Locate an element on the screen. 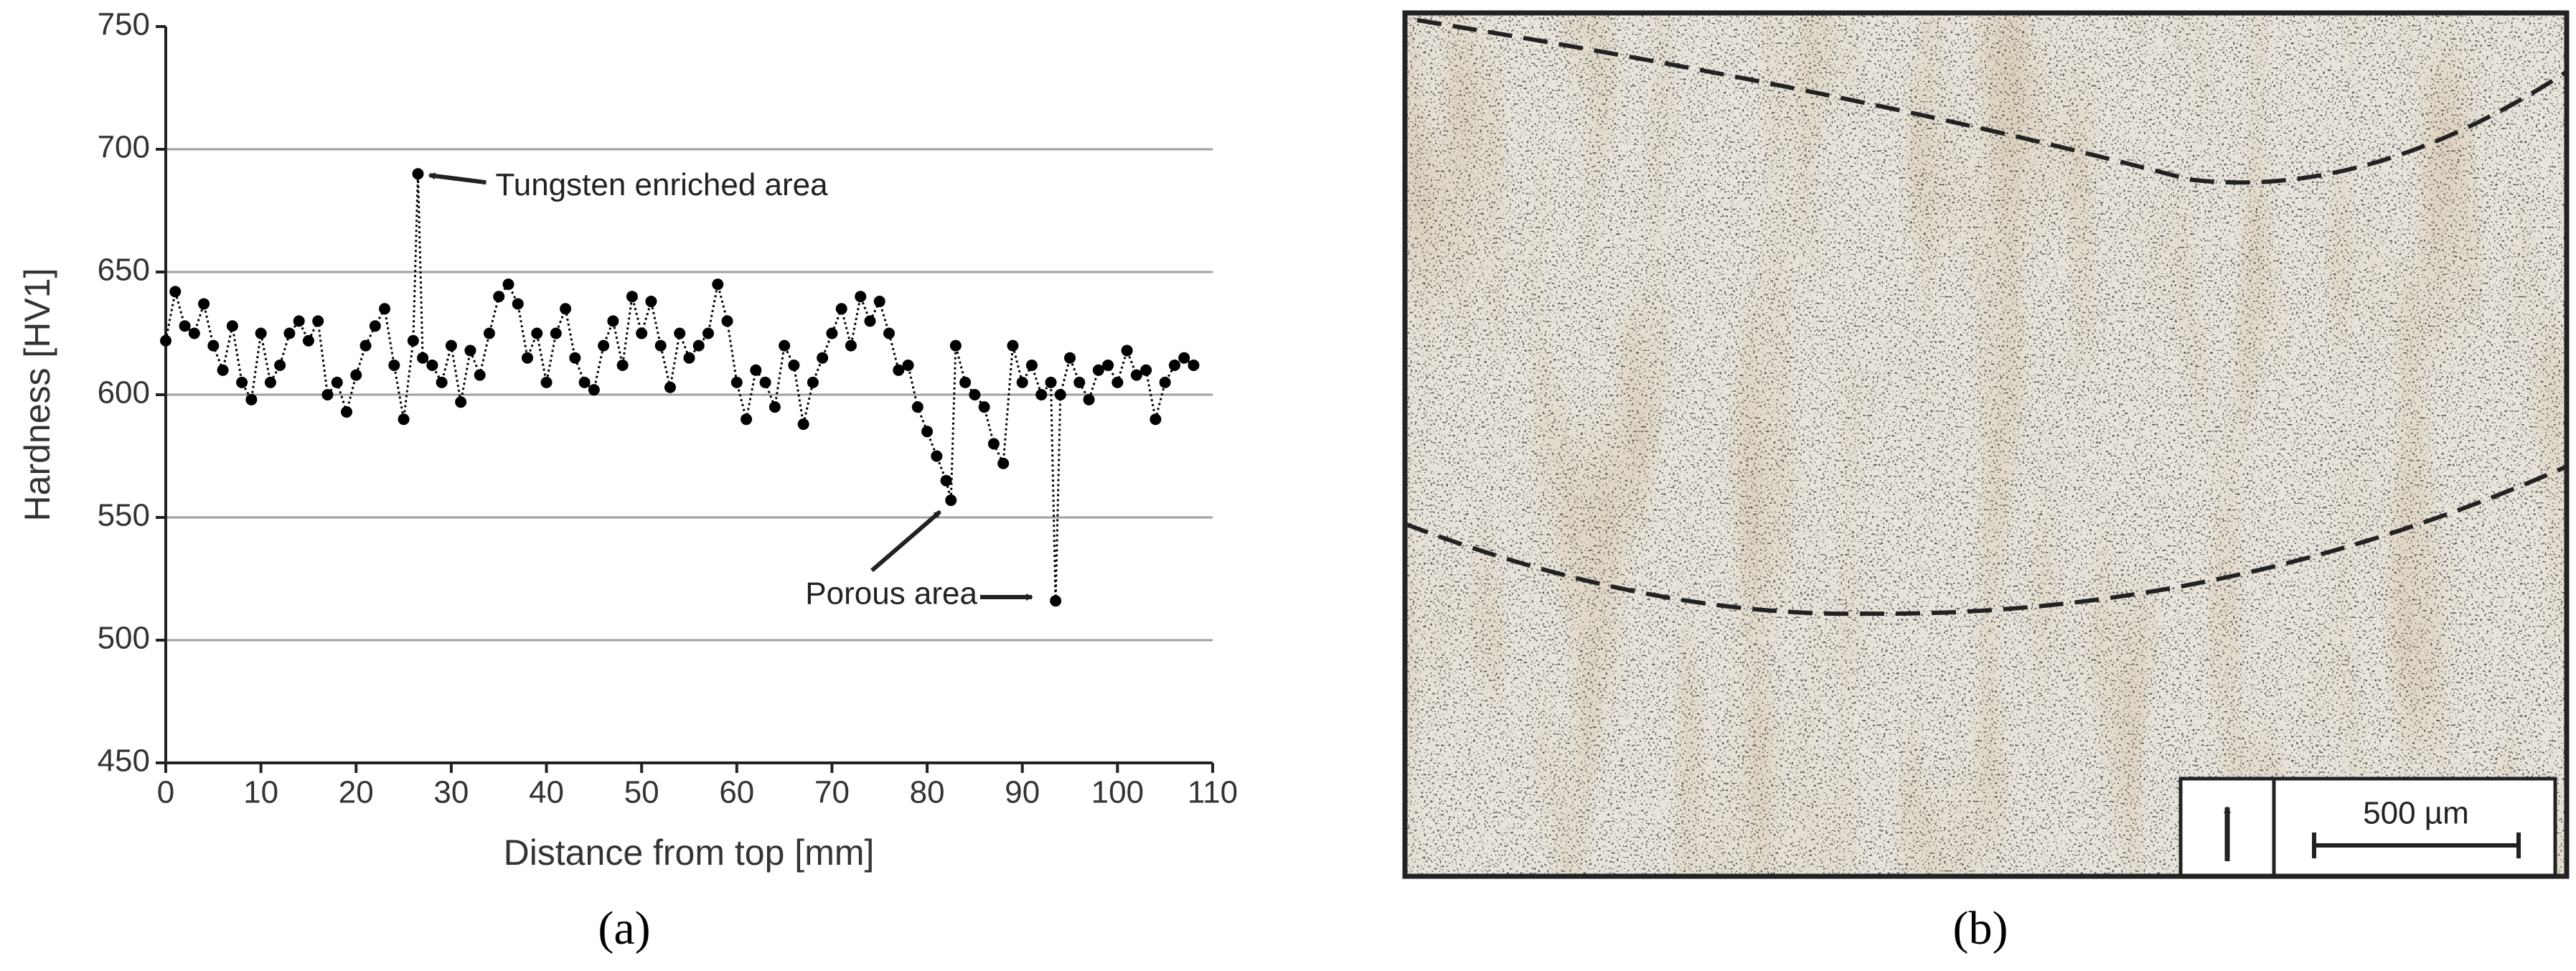 The width and height of the screenshot is (2576, 971). y-tick-label: 550 is located at coordinates (124, 515).